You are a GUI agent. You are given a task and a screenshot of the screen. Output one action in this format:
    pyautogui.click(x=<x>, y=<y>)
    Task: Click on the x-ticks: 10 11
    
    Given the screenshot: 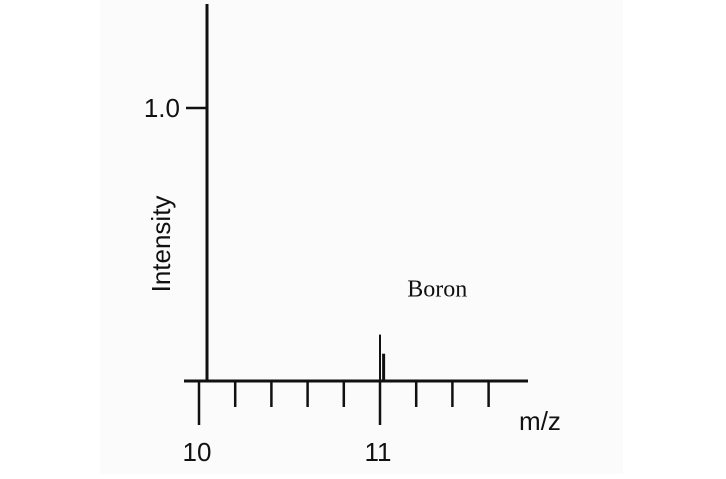 What is the action you would take?
    pyautogui.click(x=336, y=424)
    